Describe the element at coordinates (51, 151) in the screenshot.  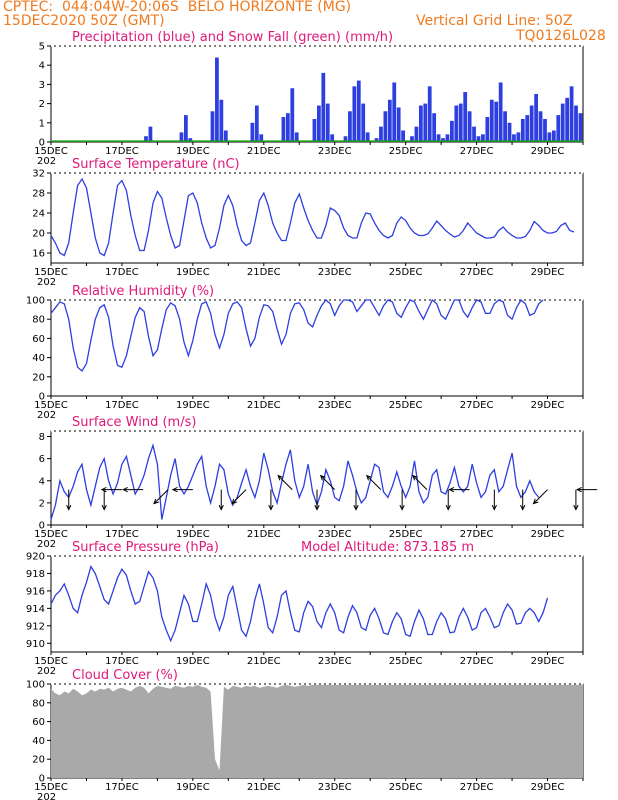
I see `precipitation-xtick-label: 15DEC` at that location.